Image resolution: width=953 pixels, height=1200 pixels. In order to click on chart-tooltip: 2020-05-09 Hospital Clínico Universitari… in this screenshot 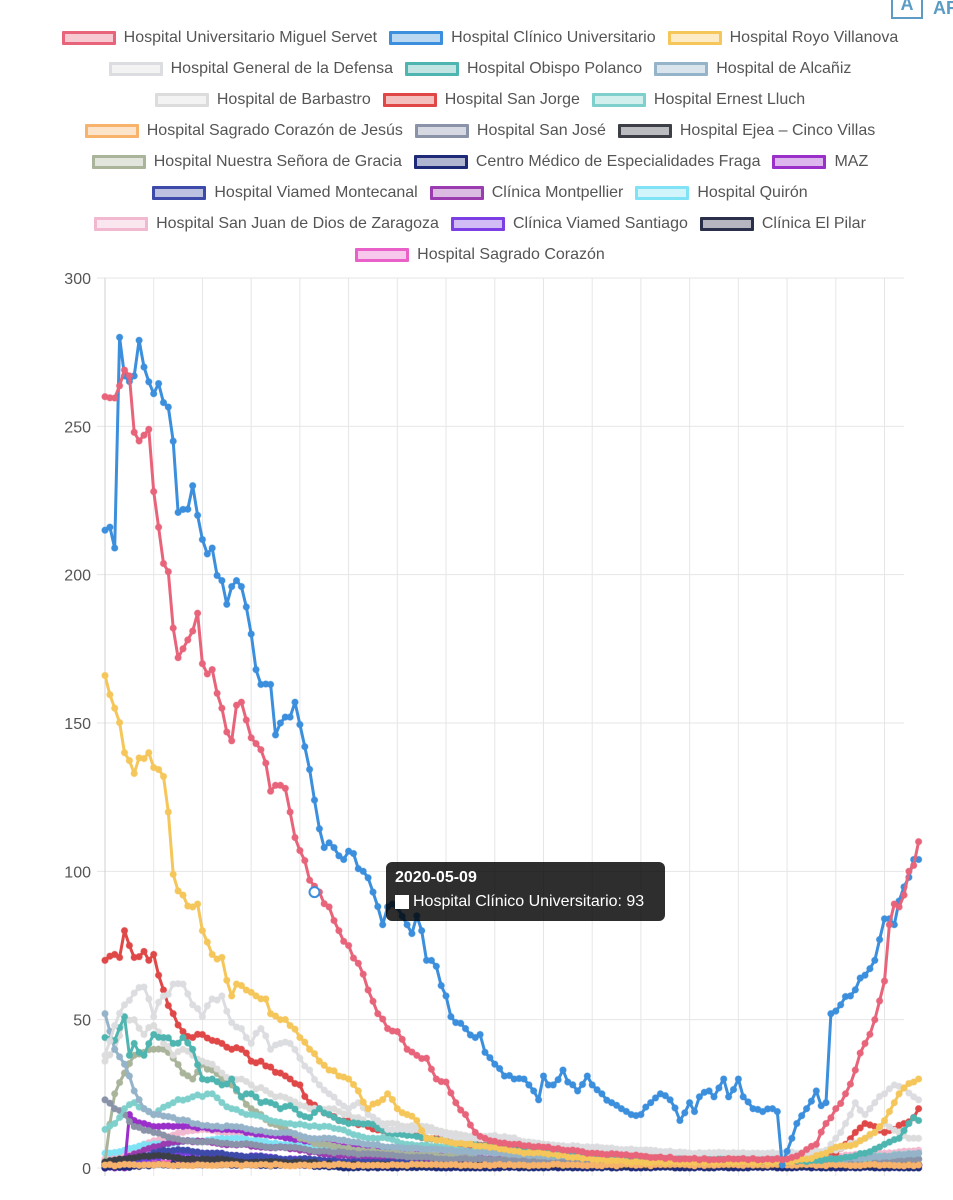, I will do `click(525, 891)`.